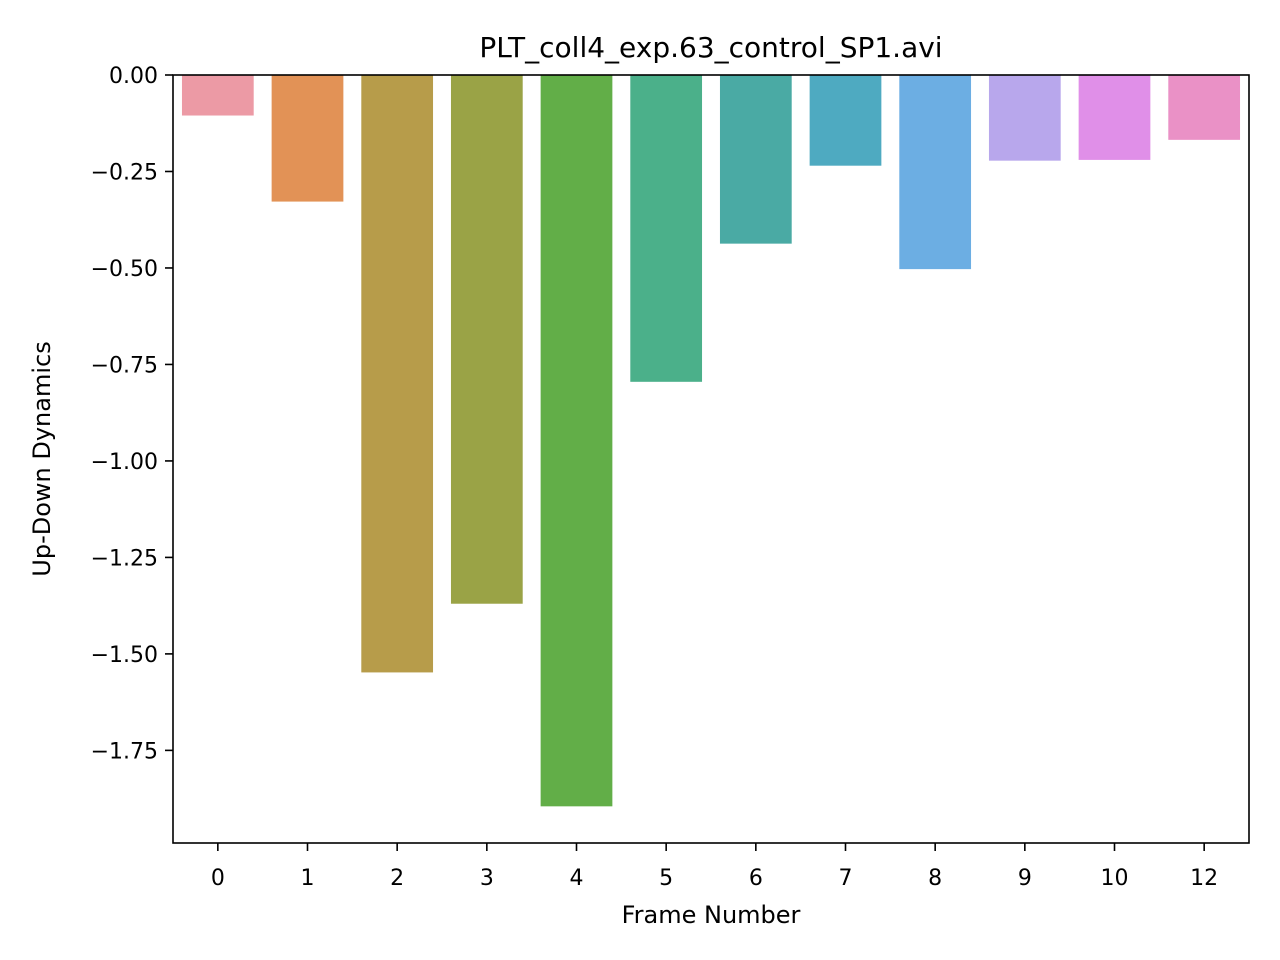 The height and width of the screenshot is (960, 1280). Describe the element at coordinates (756, 878) in the screenshot. I see `x-tick-label-6: 6` at that location.